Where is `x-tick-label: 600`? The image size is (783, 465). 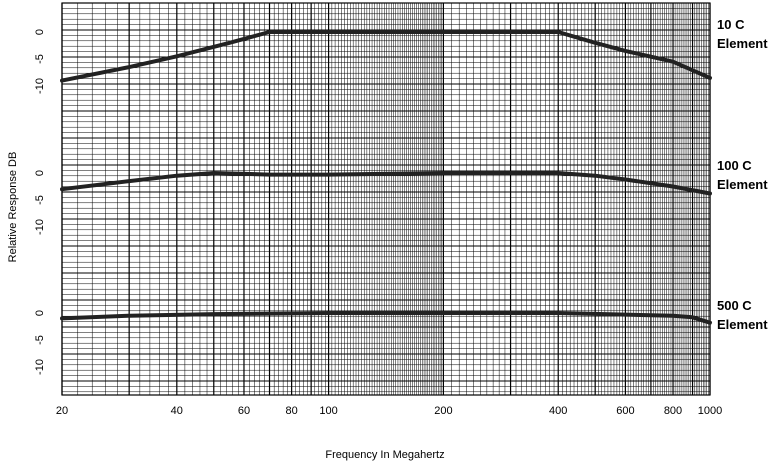
x-tick-label: 600 is located at coordinates (625, 411).